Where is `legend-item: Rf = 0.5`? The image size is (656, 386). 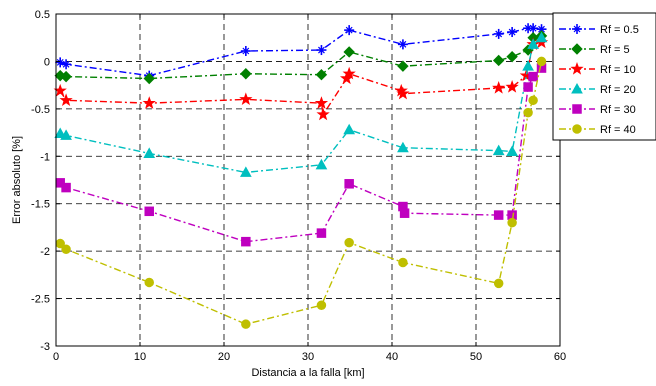
legend-item: Rf = 0.5 is located at coordinates (599, 30).